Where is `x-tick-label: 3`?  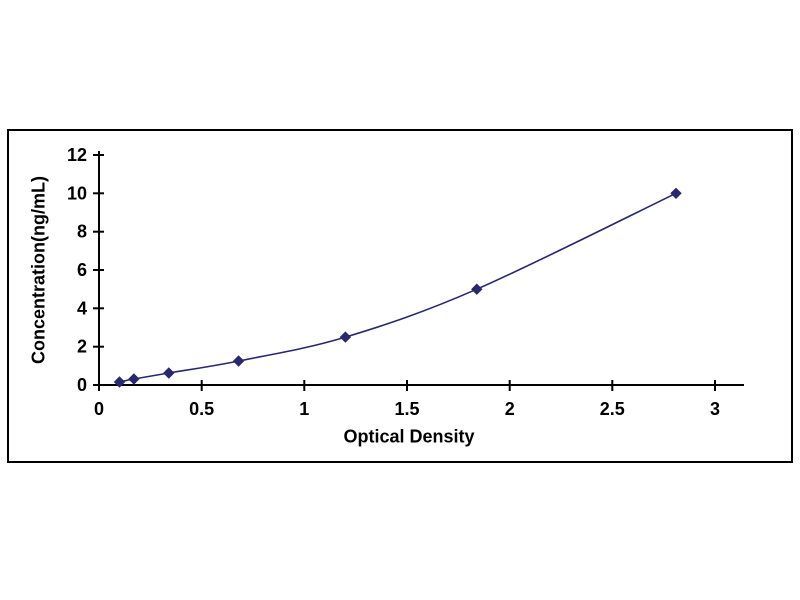
x-tick-label: 3 is located at coordinates (715, 409).